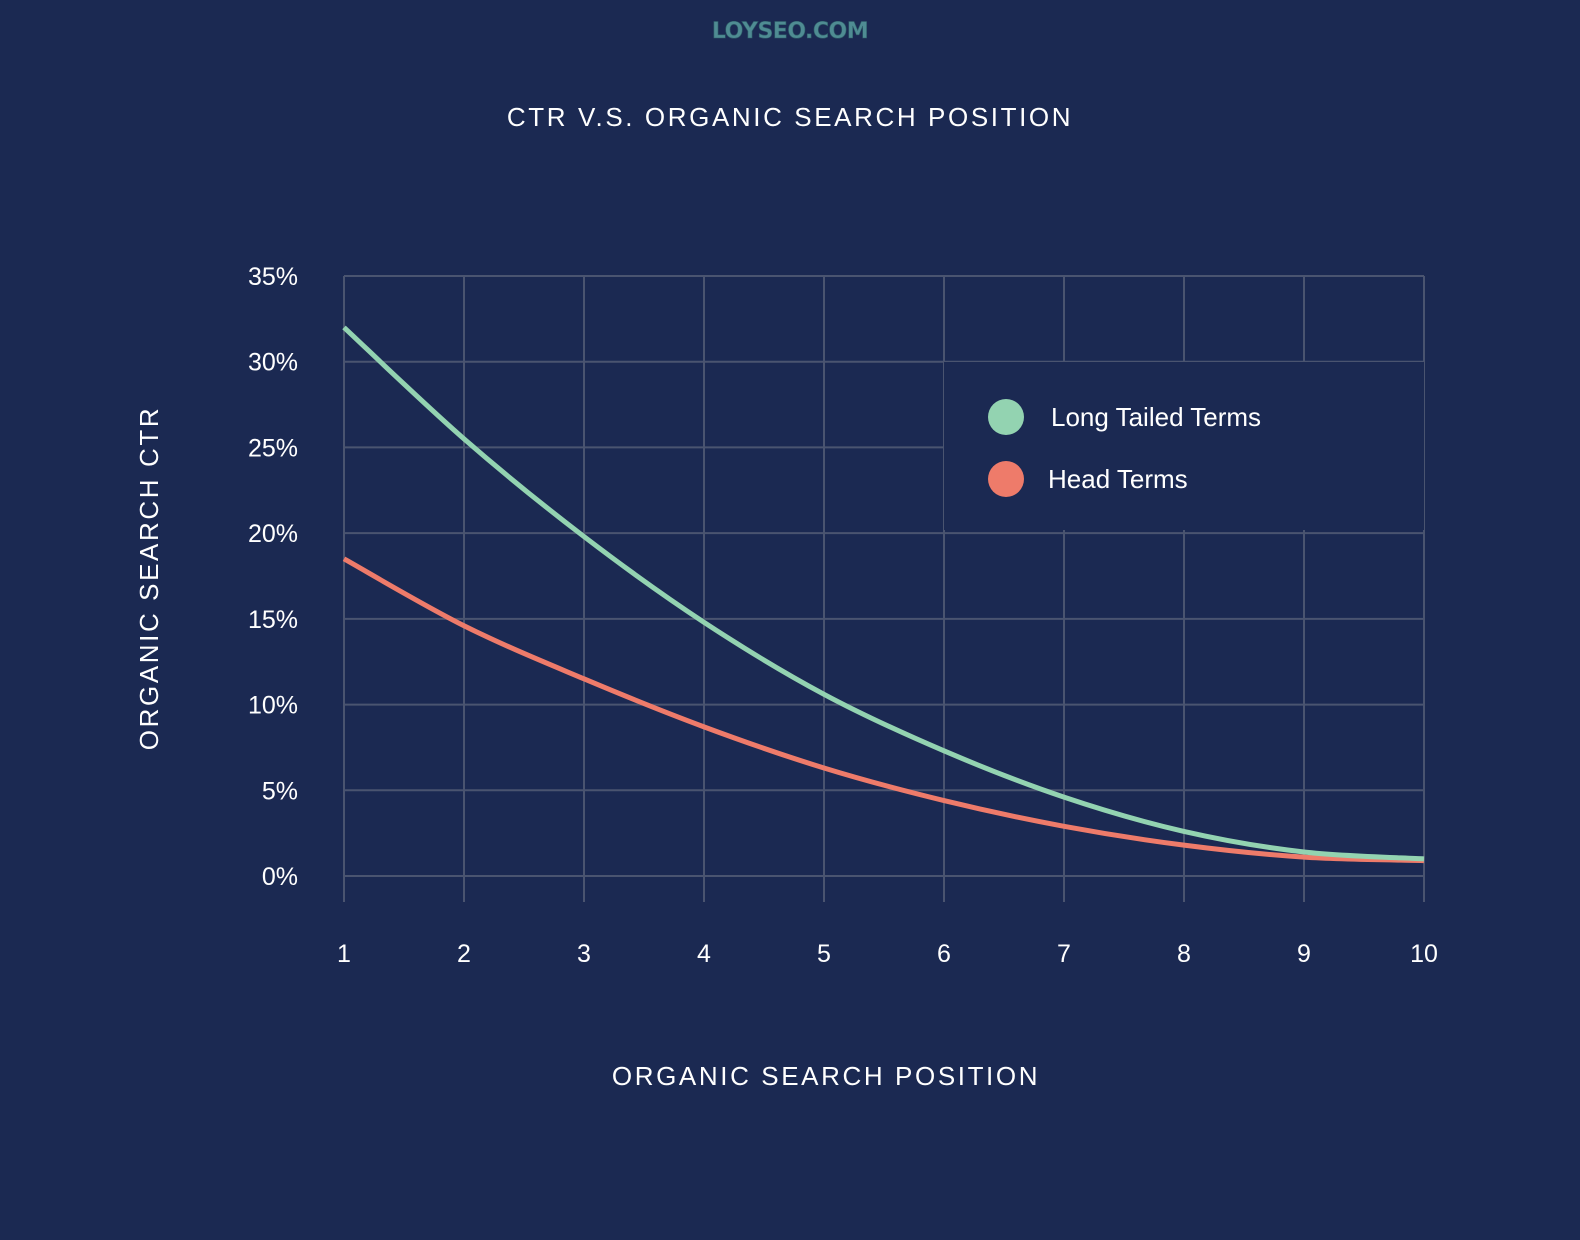 The image size is (1580, 1240). I want to click on legend-label: Head Terms, so click(1118, 479).